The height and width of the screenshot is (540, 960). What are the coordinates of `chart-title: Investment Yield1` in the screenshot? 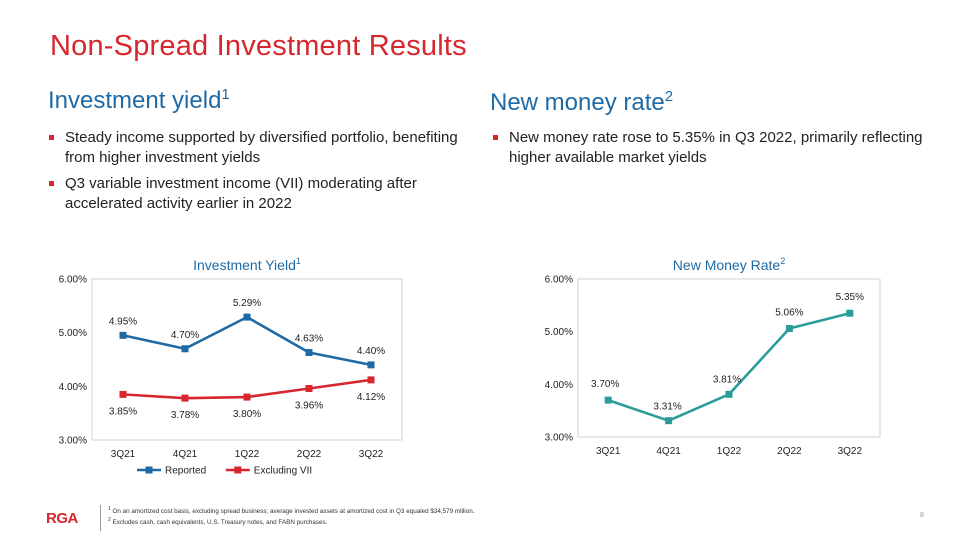 It's located at (247, 264).